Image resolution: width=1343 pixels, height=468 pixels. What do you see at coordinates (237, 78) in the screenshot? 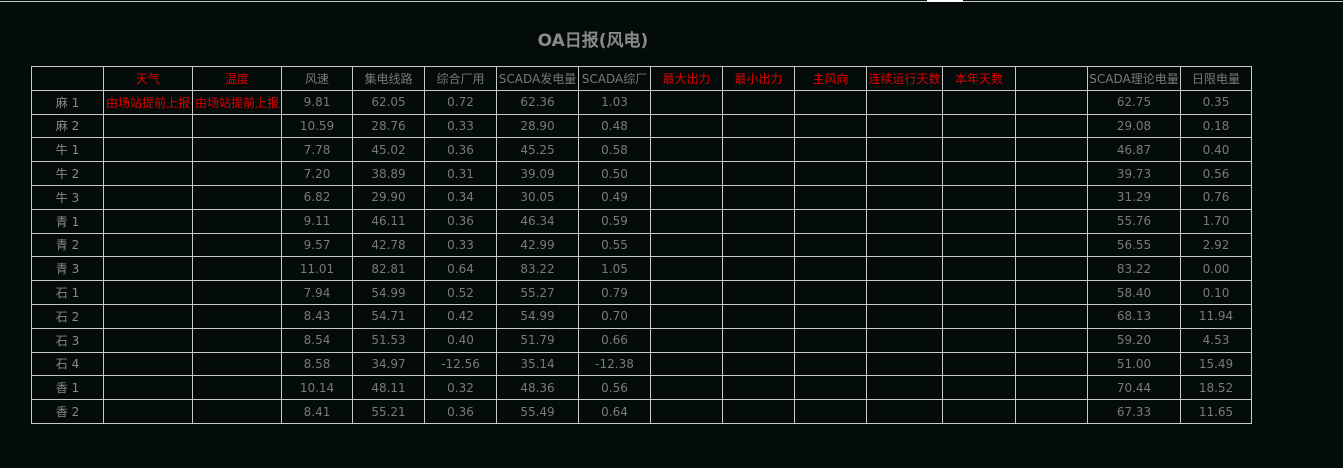
I see `column-header: 温度` at bounding box center [237, 78].